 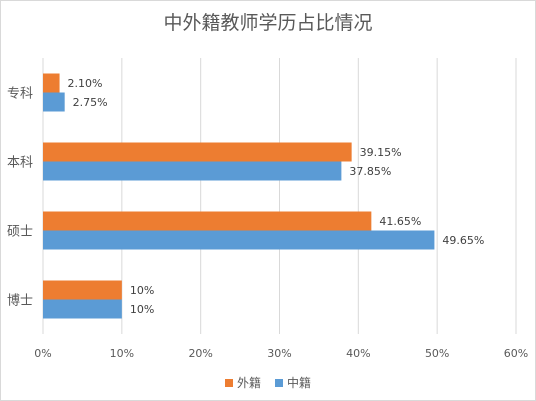 I want to click on x-tick-label: 60%, so click(x=516, y=353).